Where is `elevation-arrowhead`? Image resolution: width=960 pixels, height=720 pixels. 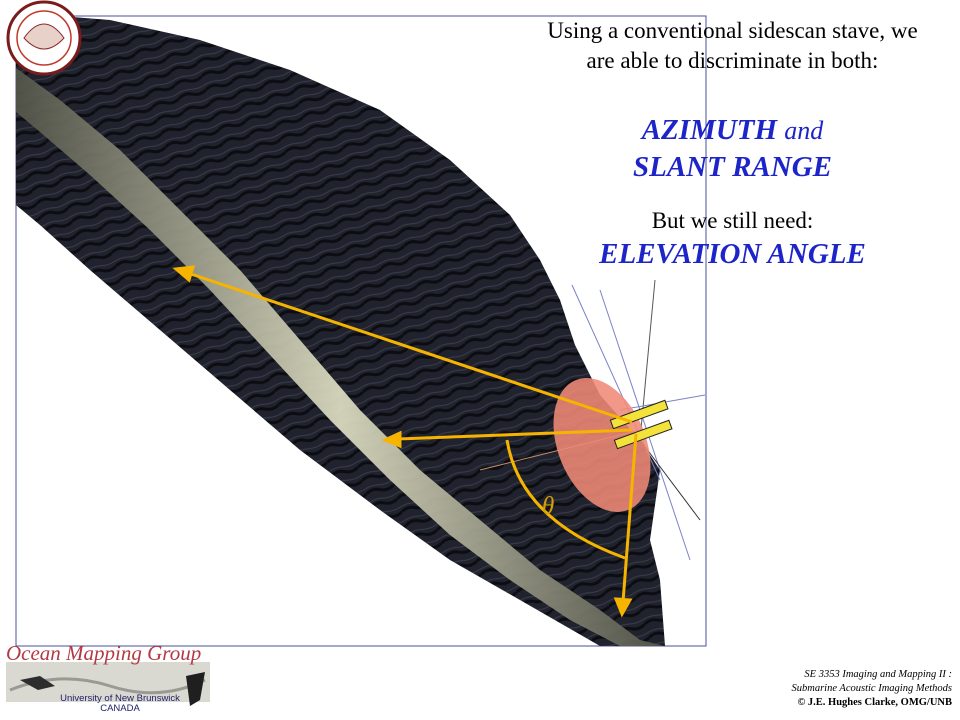 elevation-arrowhead is located at coordinates (623, 607).